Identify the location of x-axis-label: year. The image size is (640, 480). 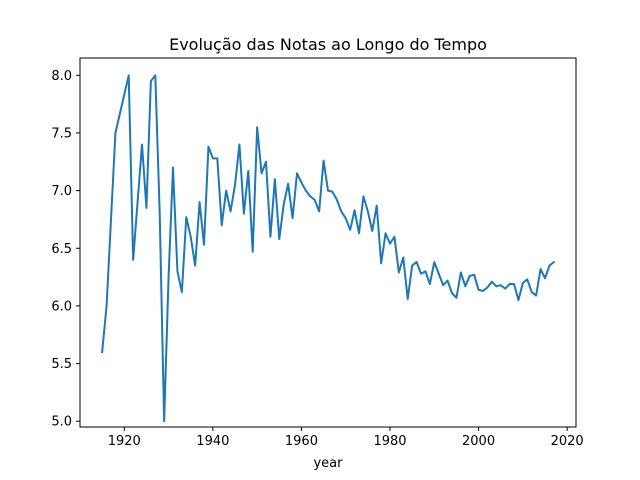
(328, 463).